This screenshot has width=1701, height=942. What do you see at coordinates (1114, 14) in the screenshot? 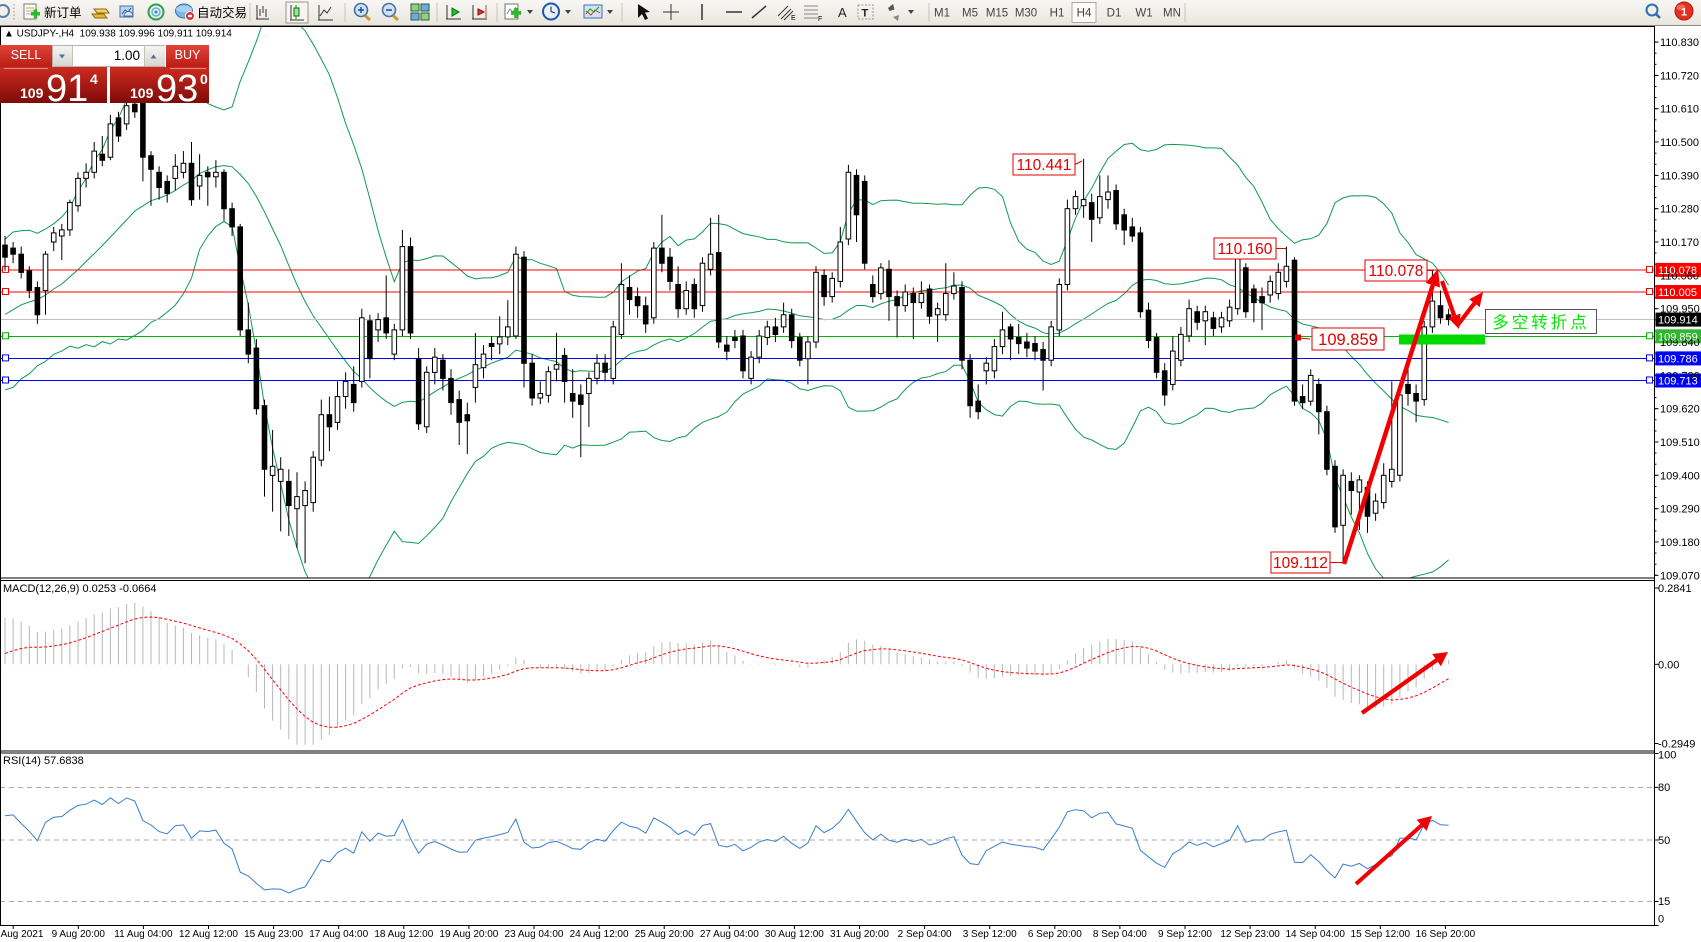
I see `svg-text: D1` at bounding box center [1114, 14].